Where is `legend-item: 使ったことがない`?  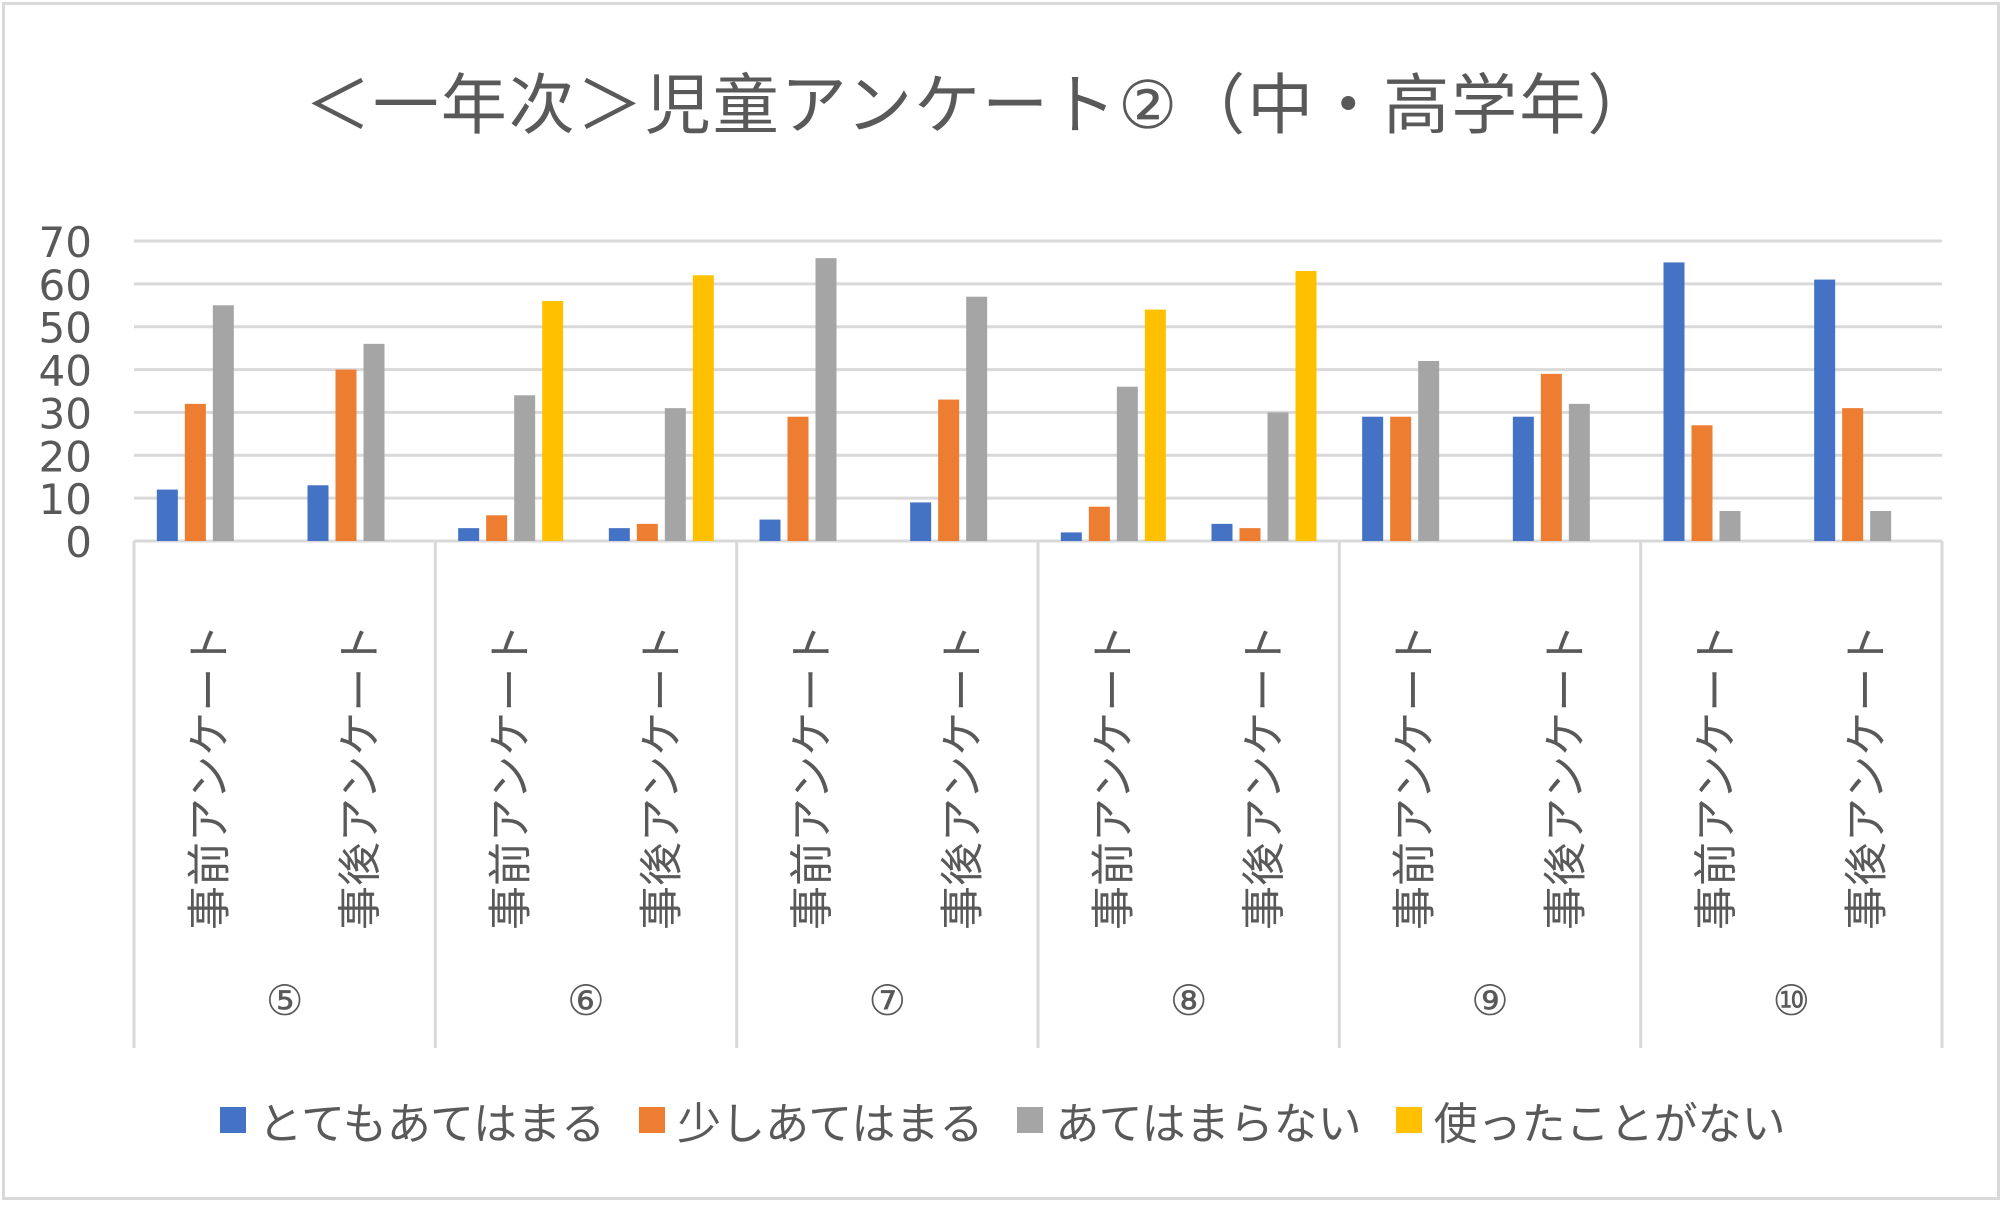 legend-item: 使ったことがない is located at coordinates (1590, 1120).